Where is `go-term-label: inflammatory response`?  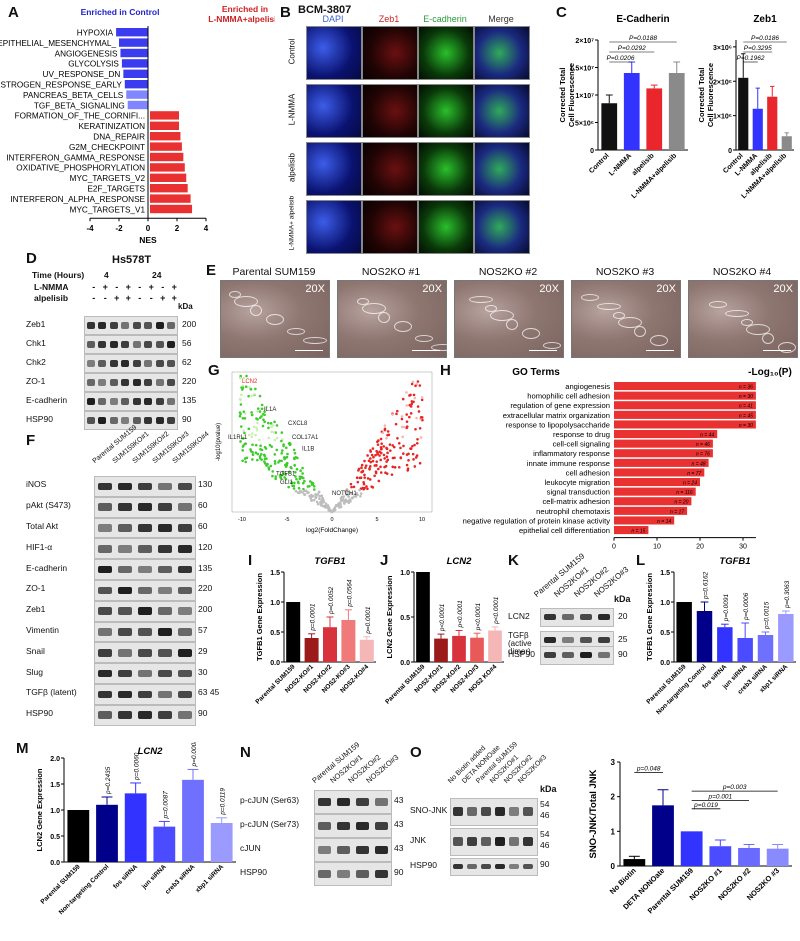 go-term-label: inflammatory response is located at coordinates (571, 453).